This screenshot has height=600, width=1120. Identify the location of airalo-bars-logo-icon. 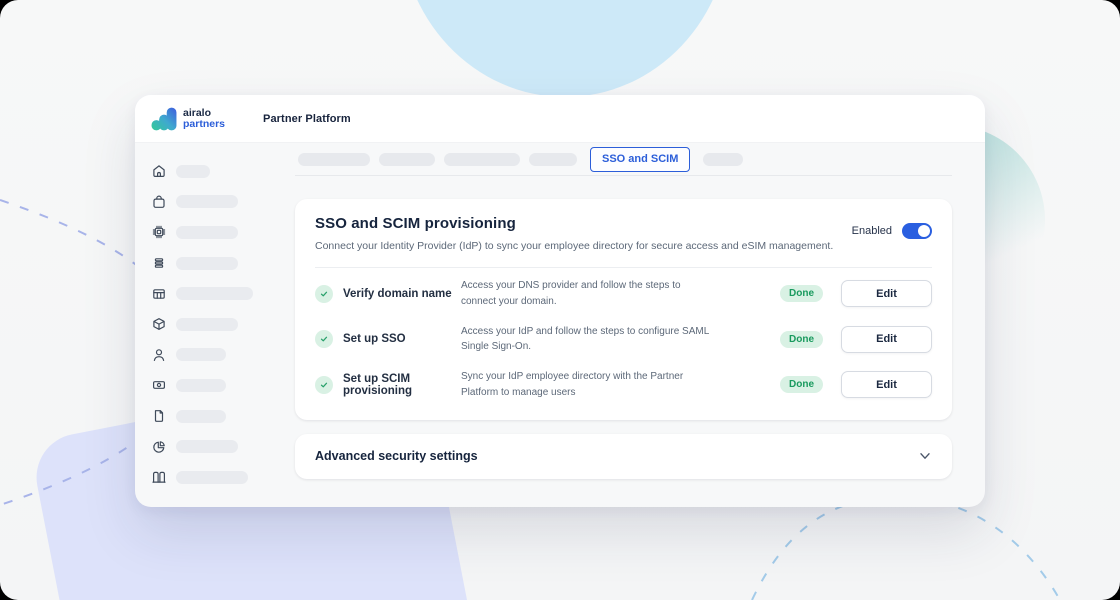
(164, 118).